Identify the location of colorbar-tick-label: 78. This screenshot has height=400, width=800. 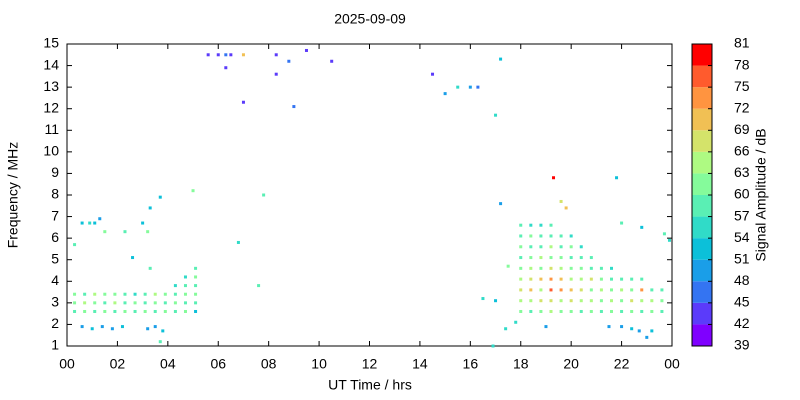
(742, 64).